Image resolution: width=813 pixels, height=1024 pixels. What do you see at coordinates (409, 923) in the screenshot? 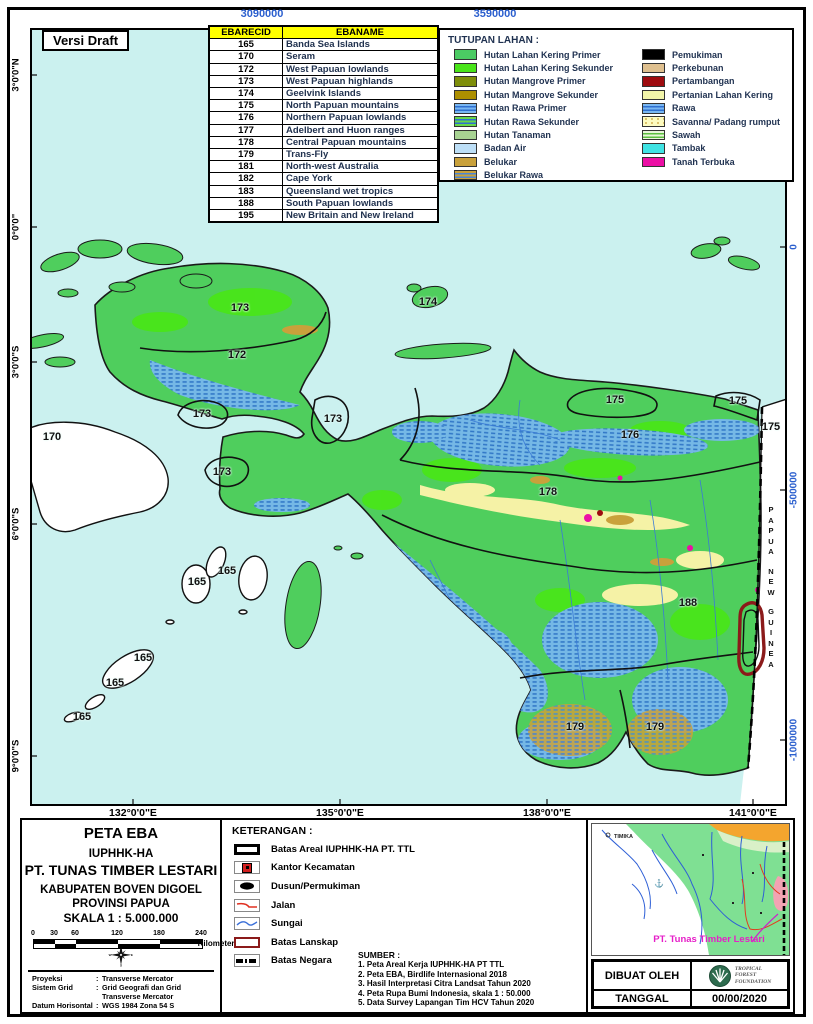
I see `keterangan-item: Sungai` at bounding box center [409, 923].